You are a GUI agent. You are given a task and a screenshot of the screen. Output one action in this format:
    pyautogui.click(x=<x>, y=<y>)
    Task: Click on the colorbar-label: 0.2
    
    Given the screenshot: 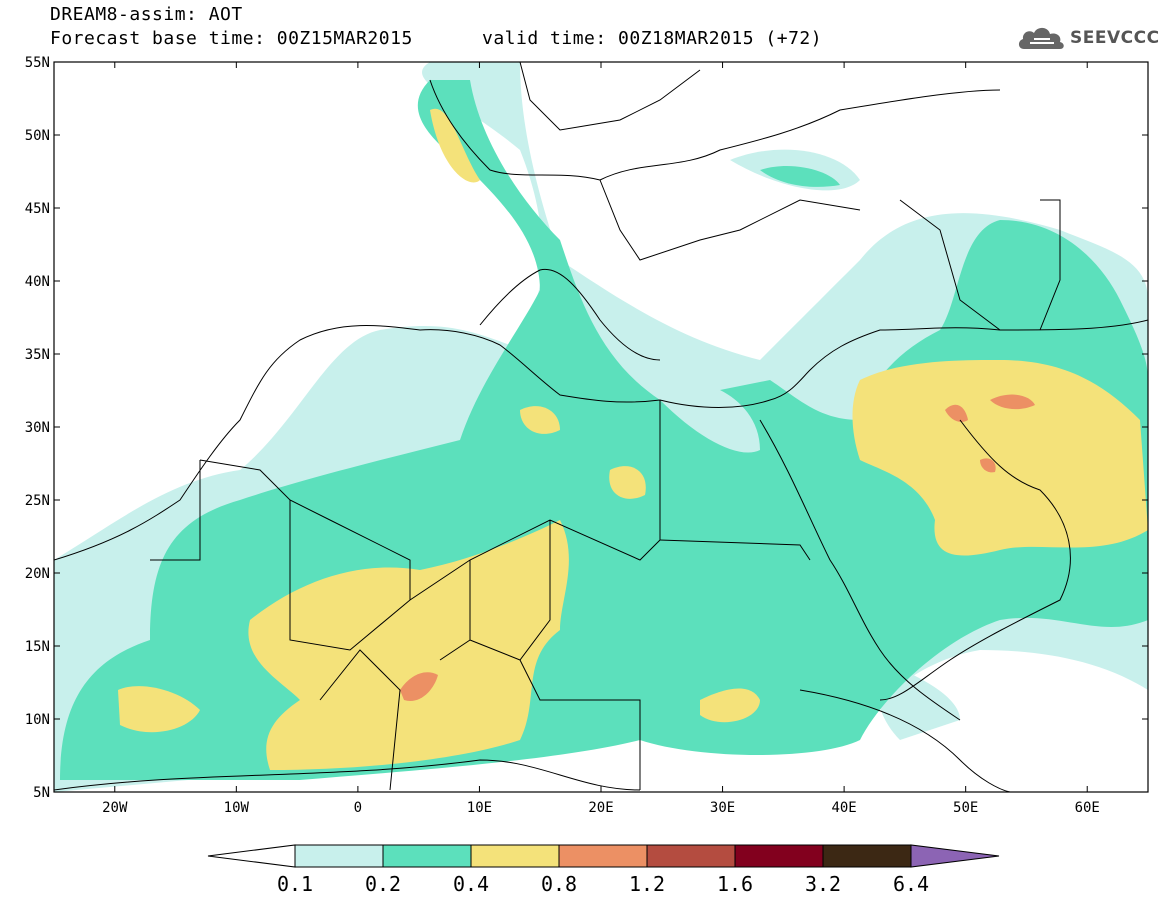 What is the action you would take?
    pyautogui.click(x=383, y=884)
    